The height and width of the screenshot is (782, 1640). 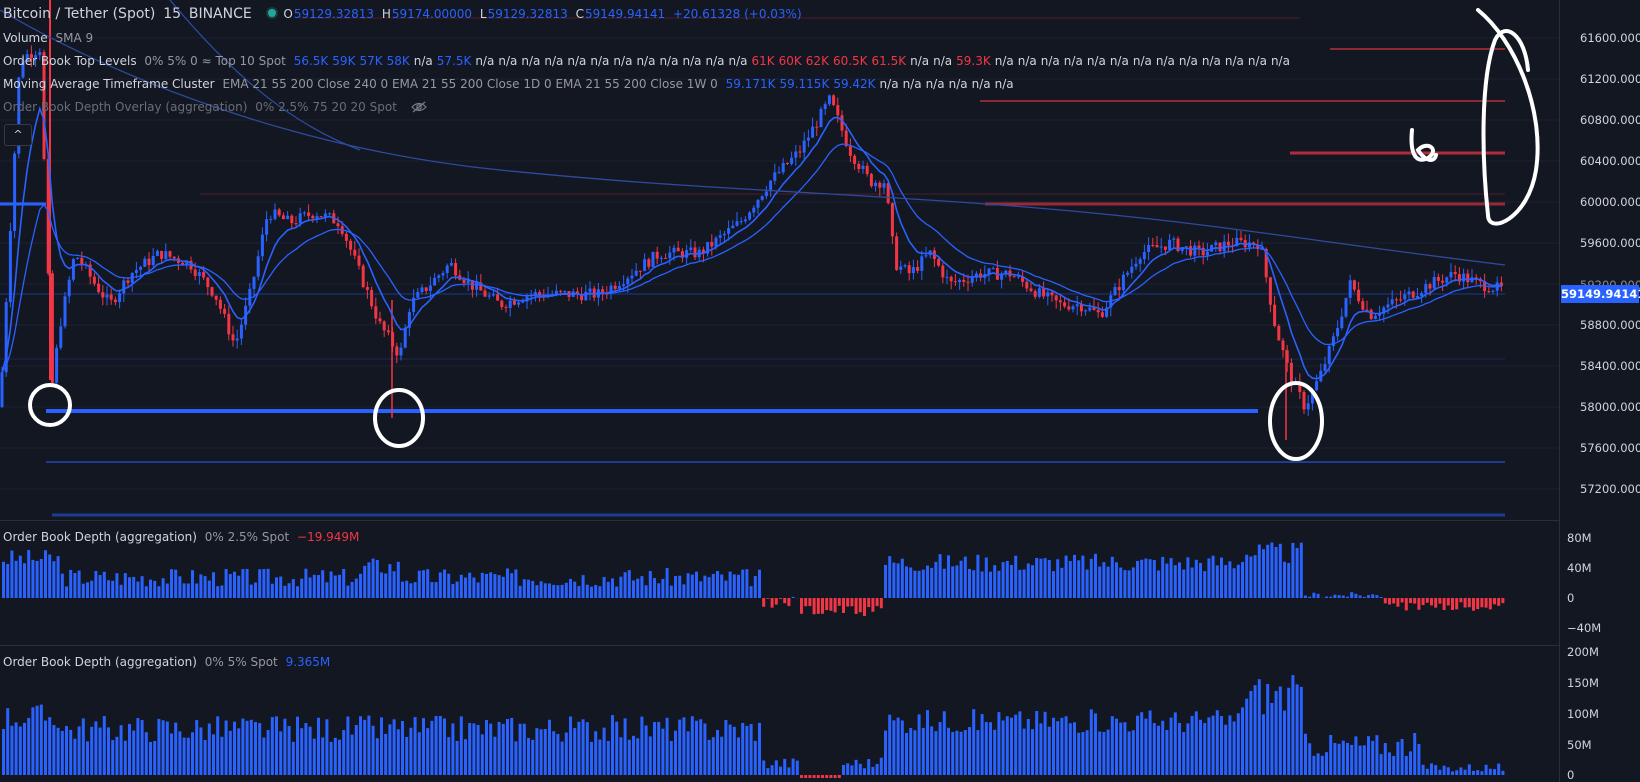 I want to click on volume-legend: Volume SMA 9, so click(x=50, y=38).